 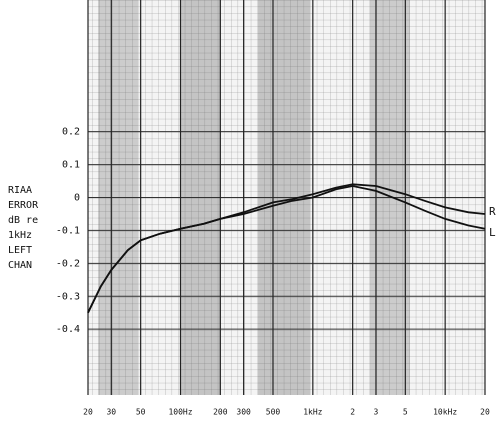 What do you see at coordinates (243, 412) in the screenshot?
I see `x-tick-label: 300` at bounding box center [243, 412].